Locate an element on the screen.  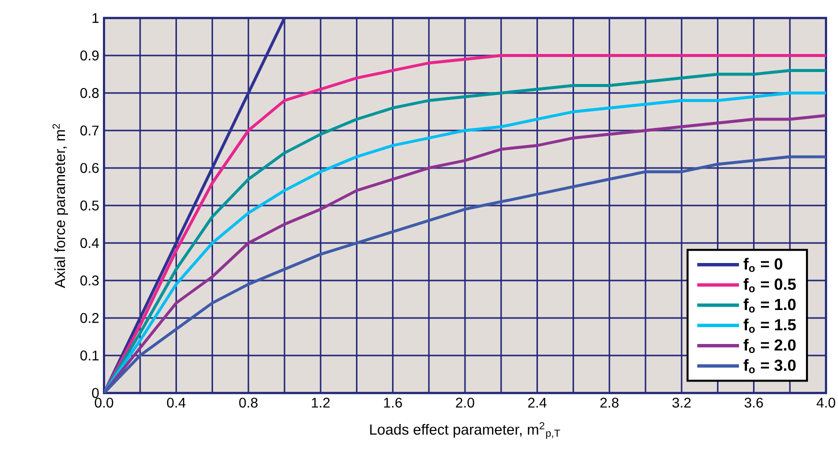
legend-label: f$_{o}$ = 1.5 is located at coordinates (770, 325).